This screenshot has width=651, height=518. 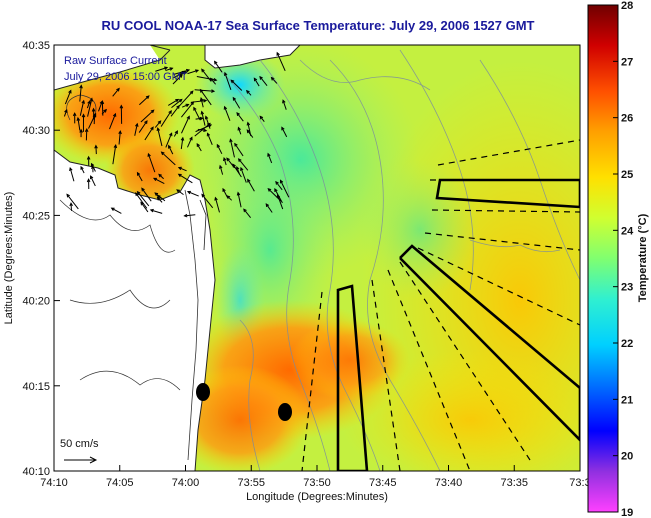 What do you see at coordinates (627, 288) in the screenshot?
I see `colorbar-tick-label: 23` at bounding box center [627, 288].